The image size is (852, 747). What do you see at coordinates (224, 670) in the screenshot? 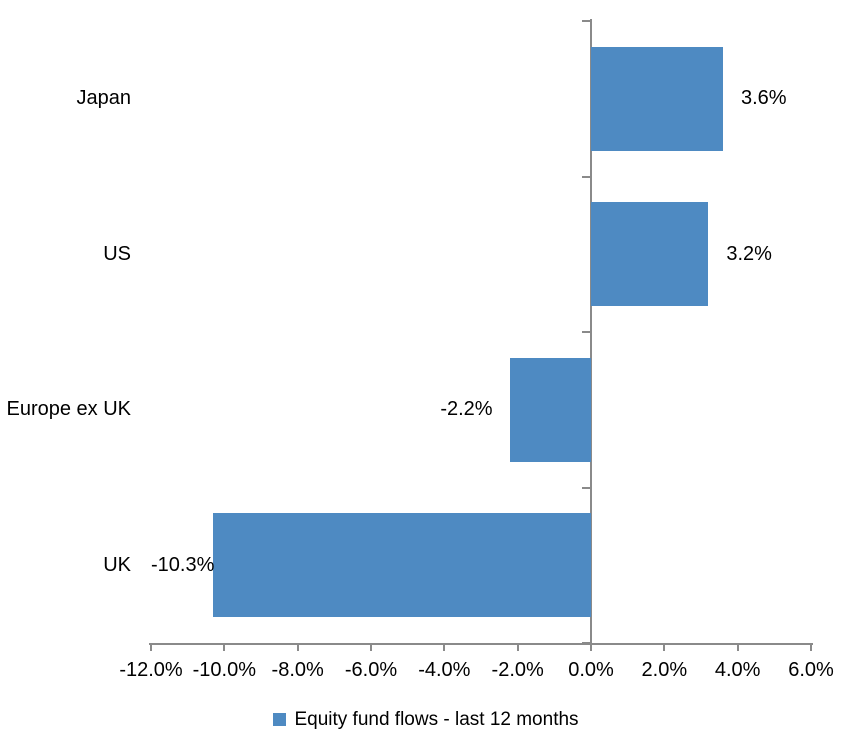
I see `x-axis-tick-label: -10.0%` at bounding box center [224, 670].